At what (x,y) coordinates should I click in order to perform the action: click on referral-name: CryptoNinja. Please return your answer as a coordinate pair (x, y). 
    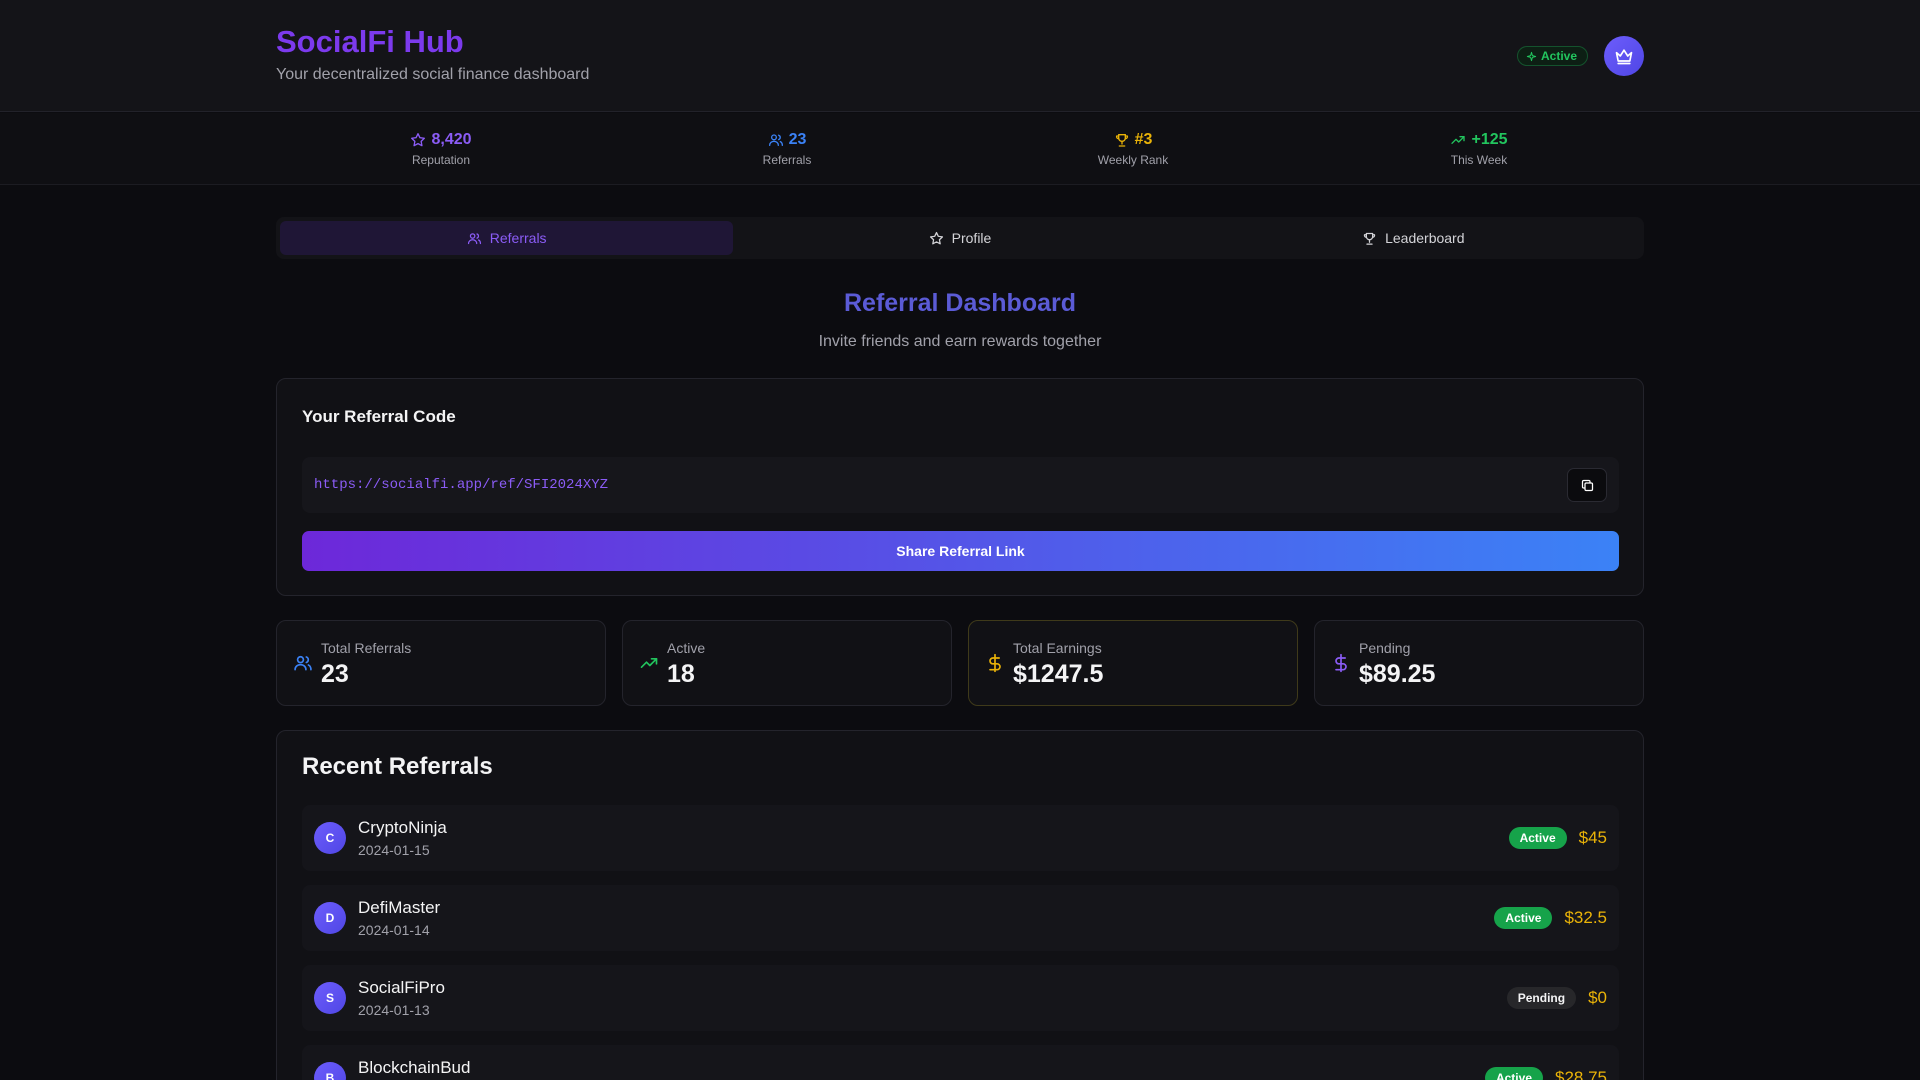
    Looking at the image, I should click on (402, 827).